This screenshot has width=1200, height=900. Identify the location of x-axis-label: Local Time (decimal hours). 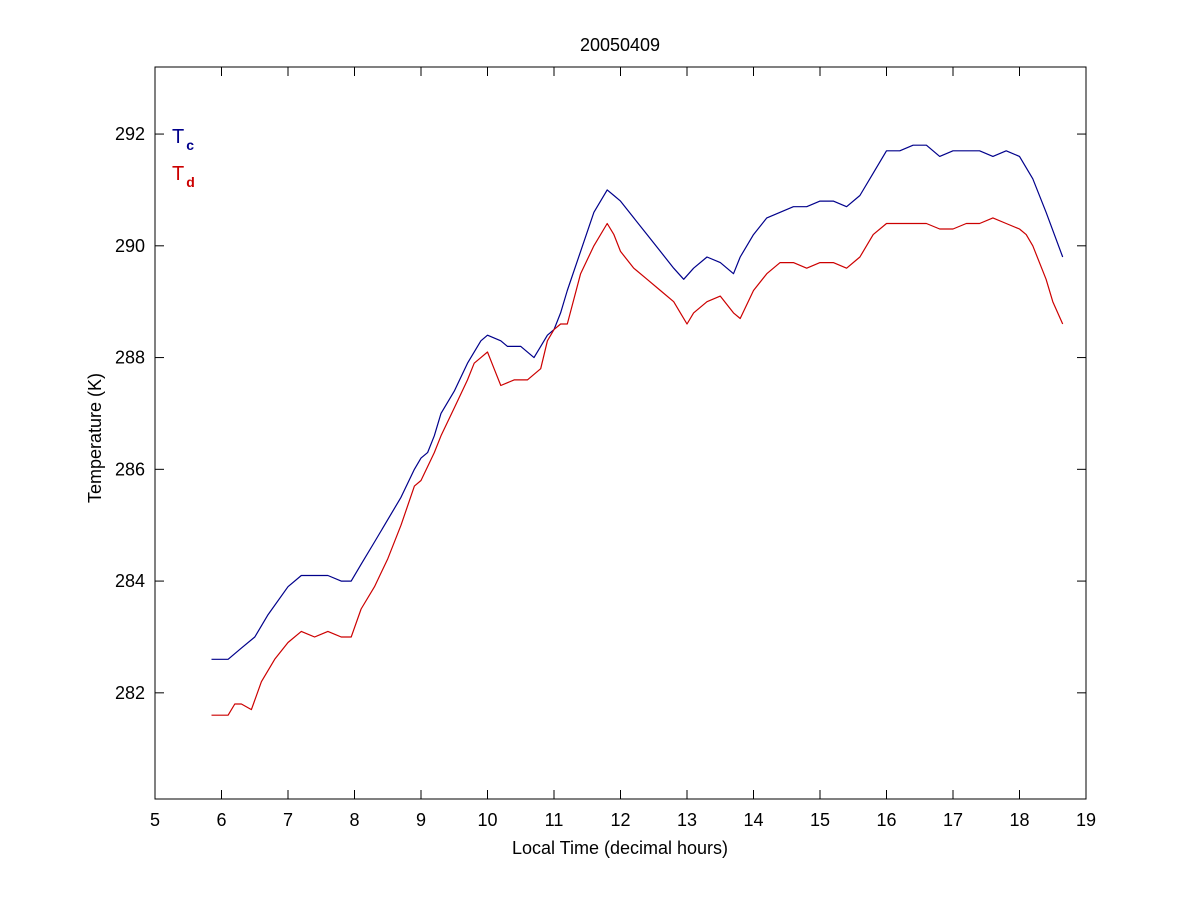
(620, 848).